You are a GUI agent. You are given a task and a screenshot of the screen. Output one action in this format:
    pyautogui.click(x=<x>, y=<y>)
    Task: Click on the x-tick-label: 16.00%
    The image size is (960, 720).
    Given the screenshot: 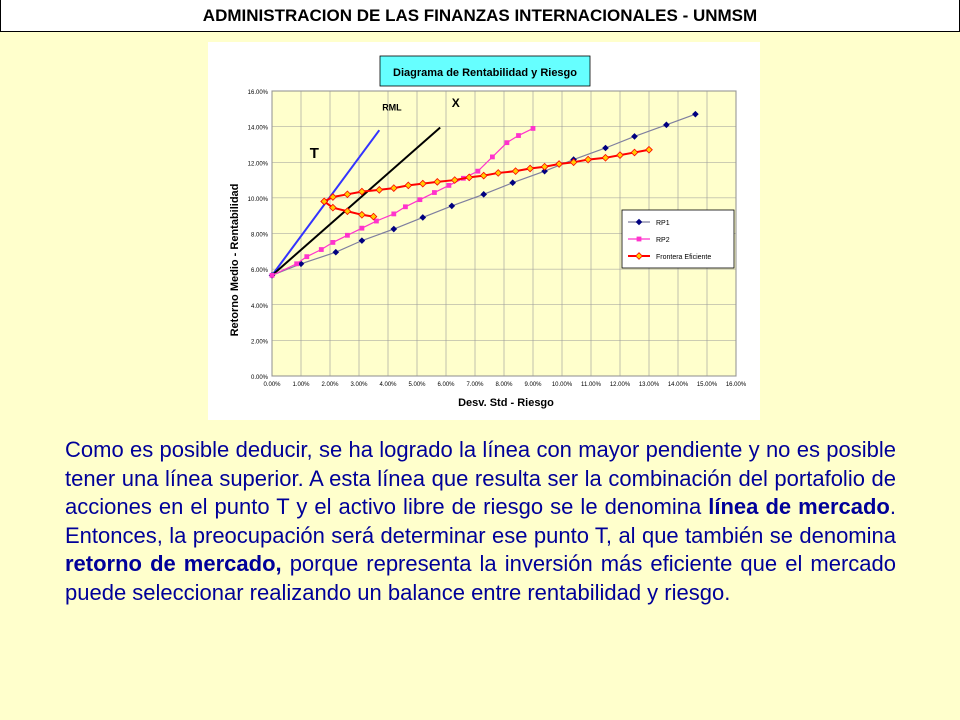 What is the action you would take?
    pyautogui.click(x=736, y=385)
    